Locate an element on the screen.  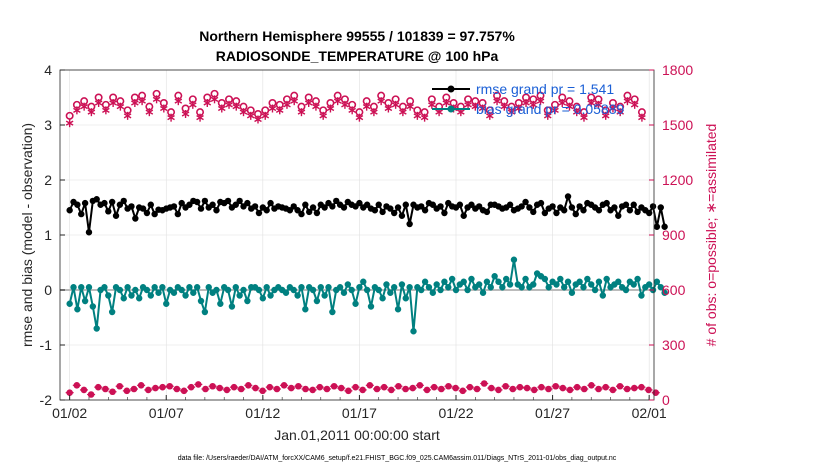
y-left-tick-label: 0 is located at coordinates (48, 290).